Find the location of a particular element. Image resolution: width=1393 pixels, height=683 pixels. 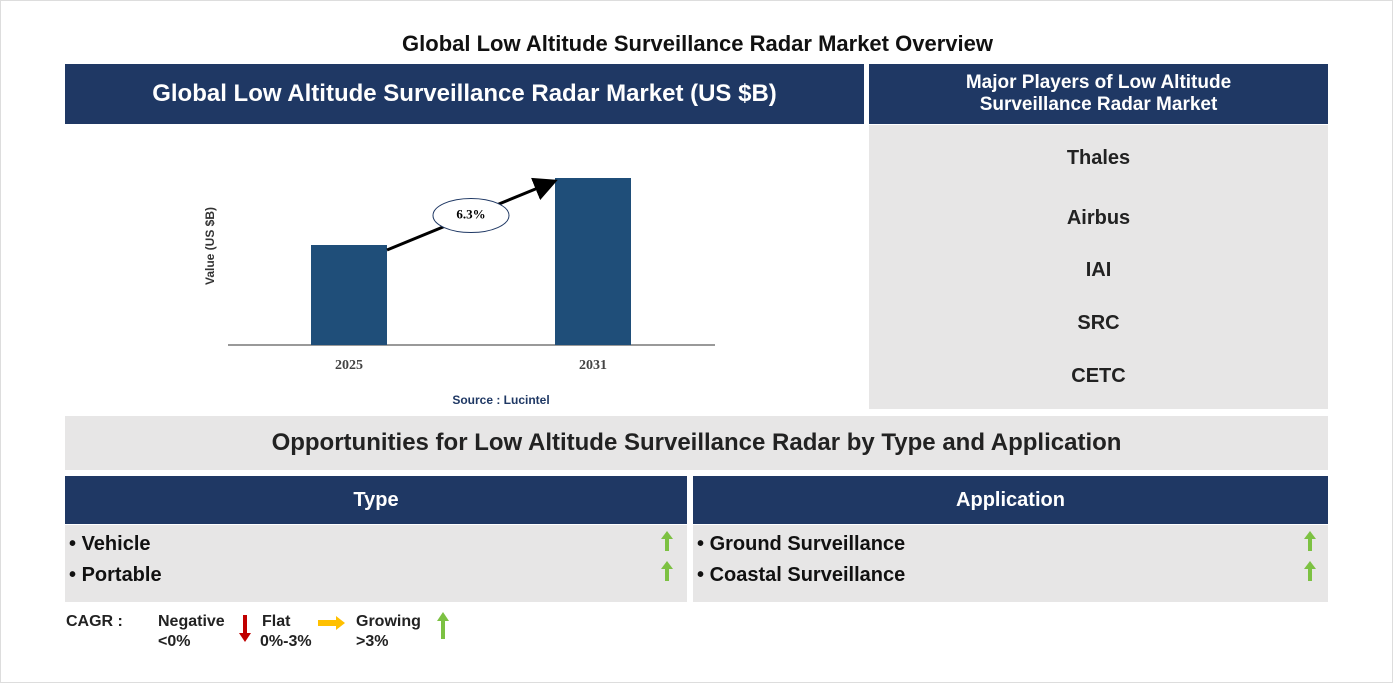

x-tick-label: 2031 is located at coordinates (593, 365).